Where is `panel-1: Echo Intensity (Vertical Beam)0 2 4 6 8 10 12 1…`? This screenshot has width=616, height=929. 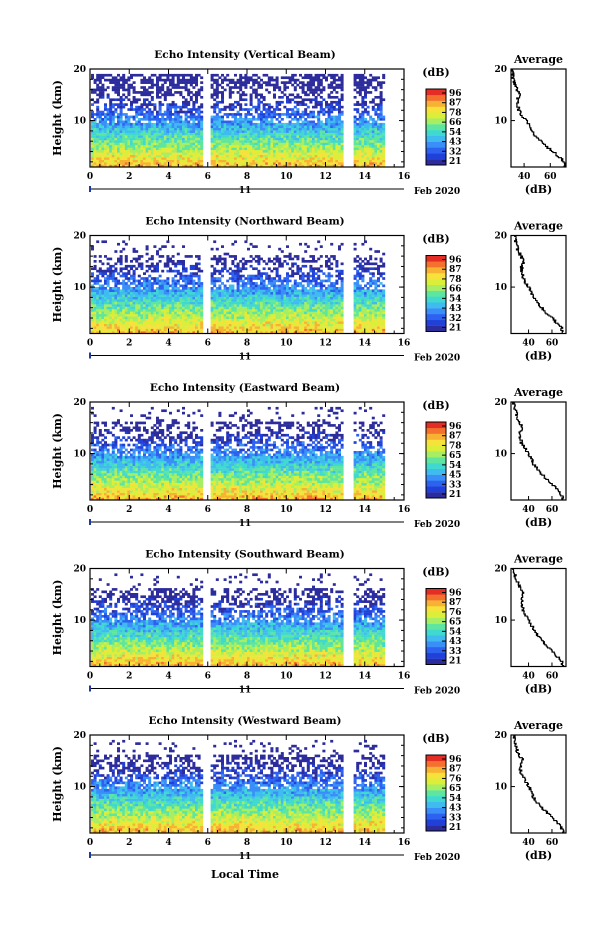
panel-1: Echo Intensity (Vertical Beam)0 2 4 6 8 10 12 1… is located at coordinates (309, 123).